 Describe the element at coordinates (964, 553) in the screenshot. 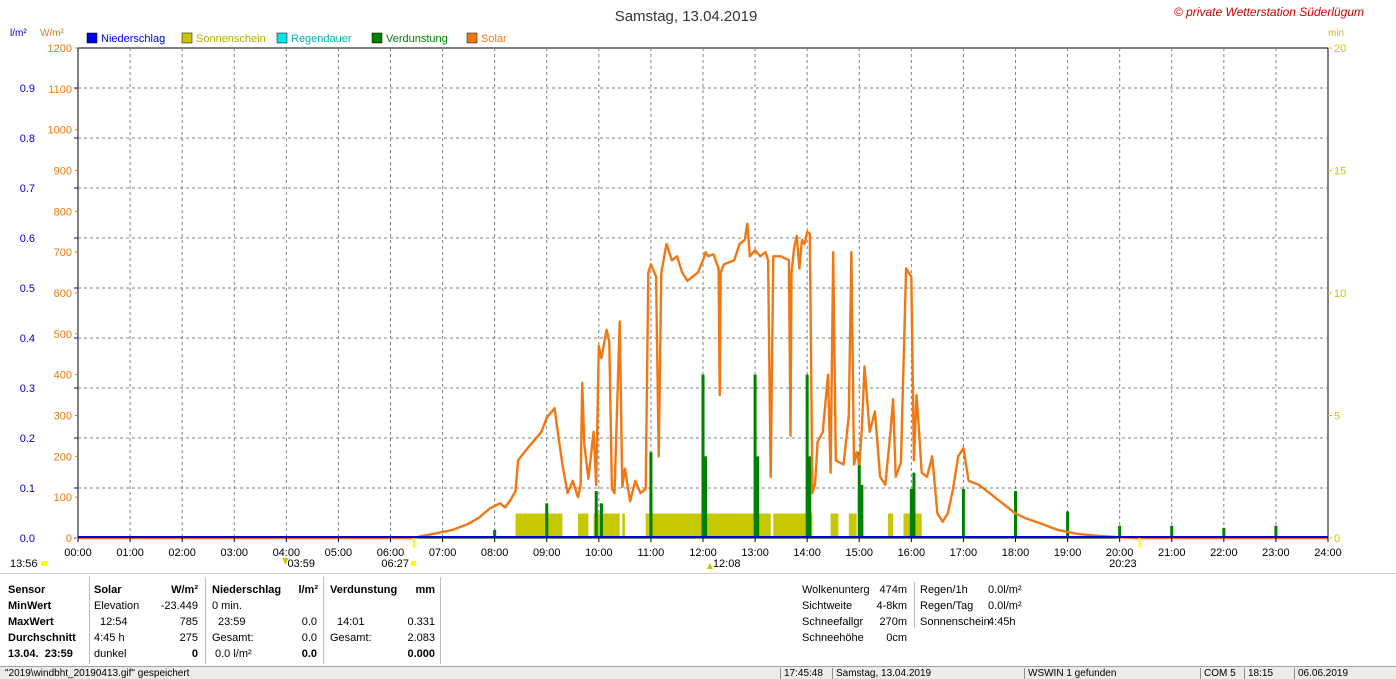

I see `x-tick-label: 17:00` at that location.